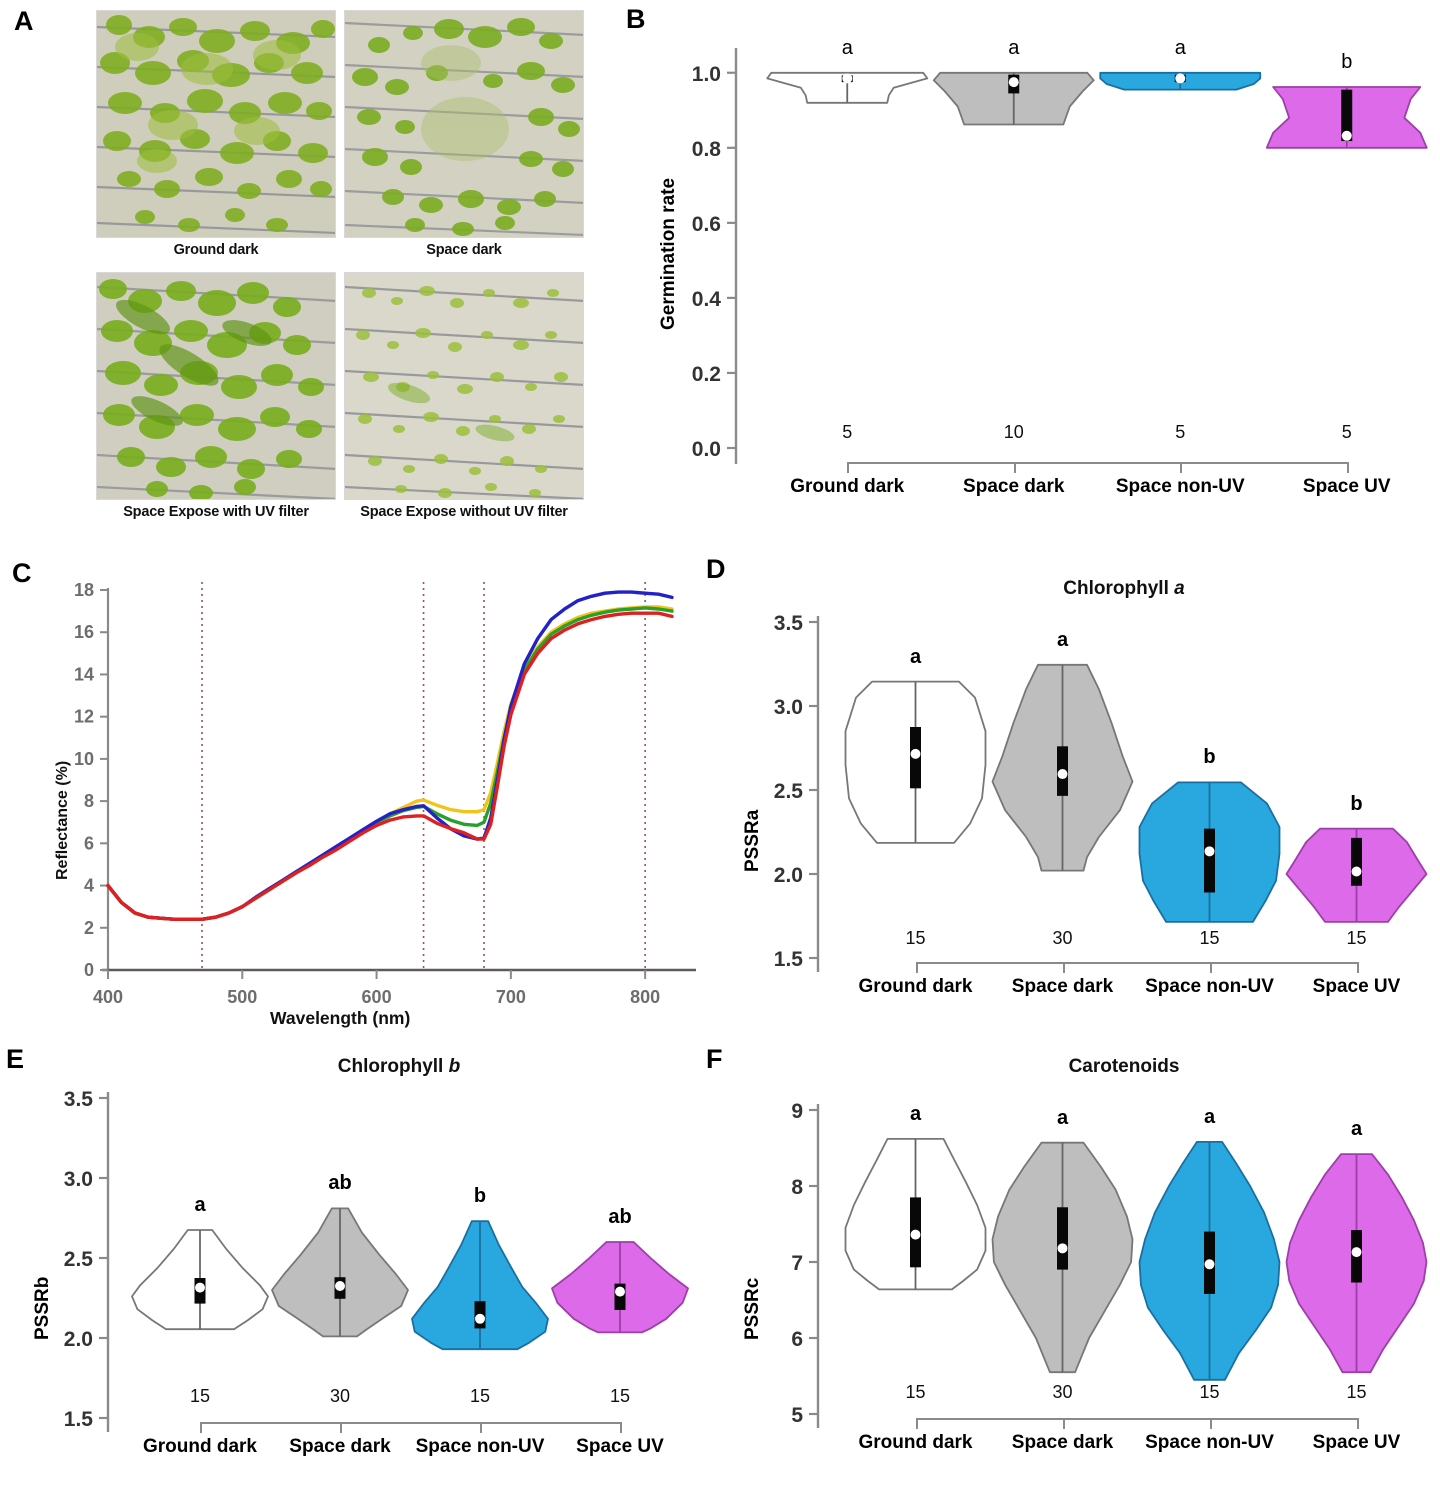  I want to click on photo-cell-ground-dark: Ground dark, so click(216, 137).